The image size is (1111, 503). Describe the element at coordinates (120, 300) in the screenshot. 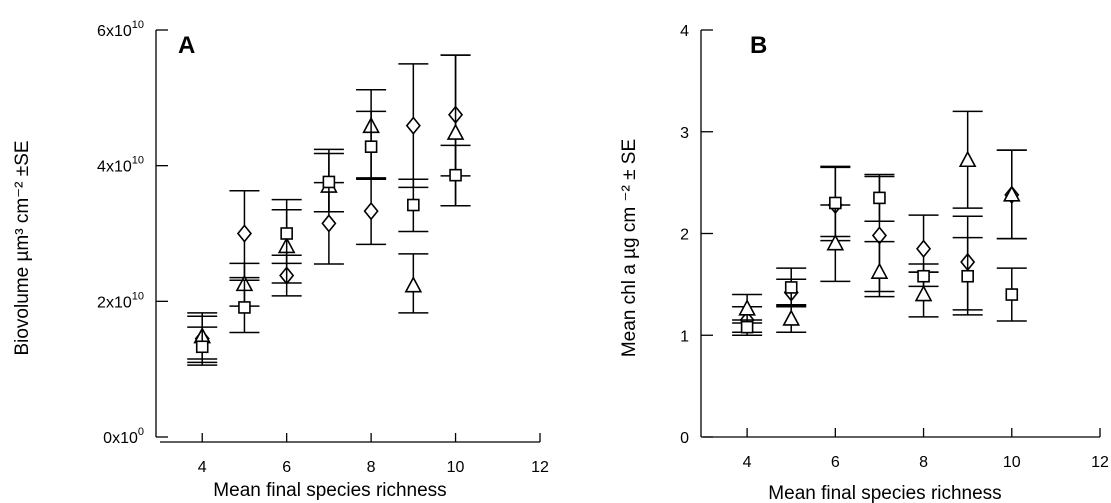

I see `panel-a-y-tick-label: 2x10¹⁰` at that location.